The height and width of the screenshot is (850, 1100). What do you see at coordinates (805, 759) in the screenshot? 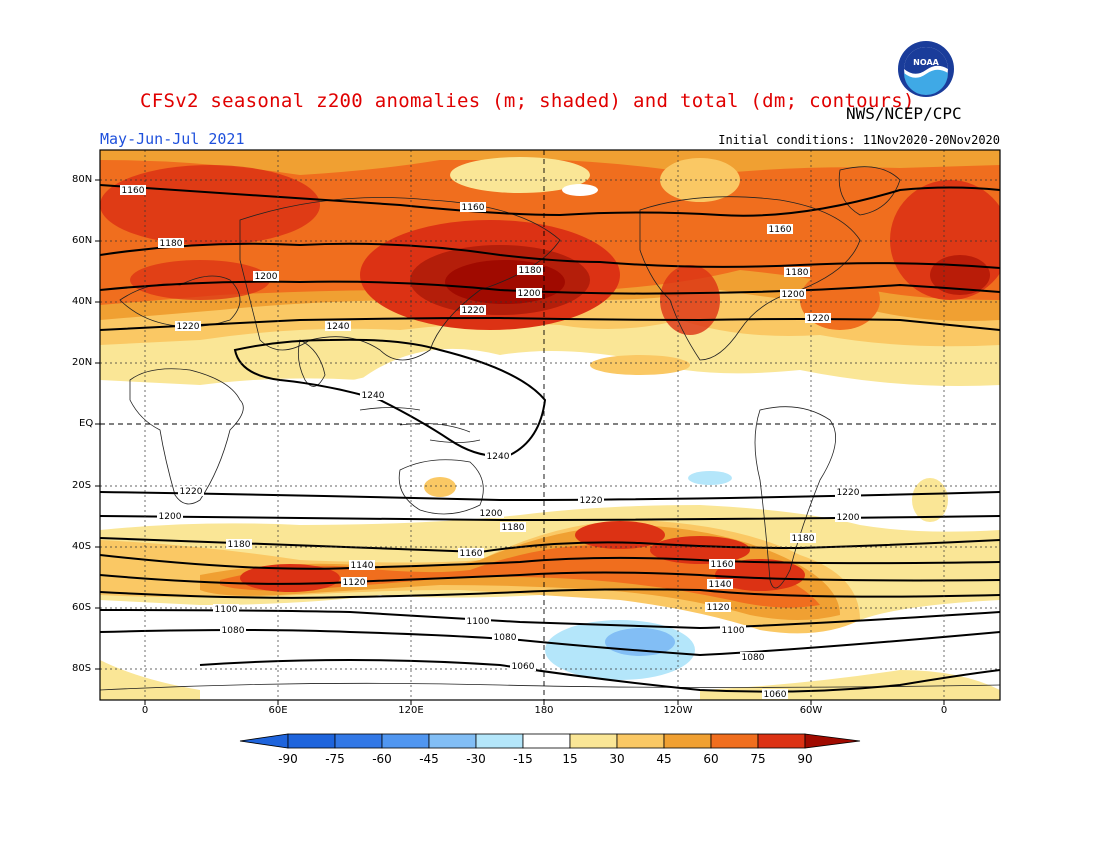
I see `colorbar-label: 90` at bounding box center [805, 759].